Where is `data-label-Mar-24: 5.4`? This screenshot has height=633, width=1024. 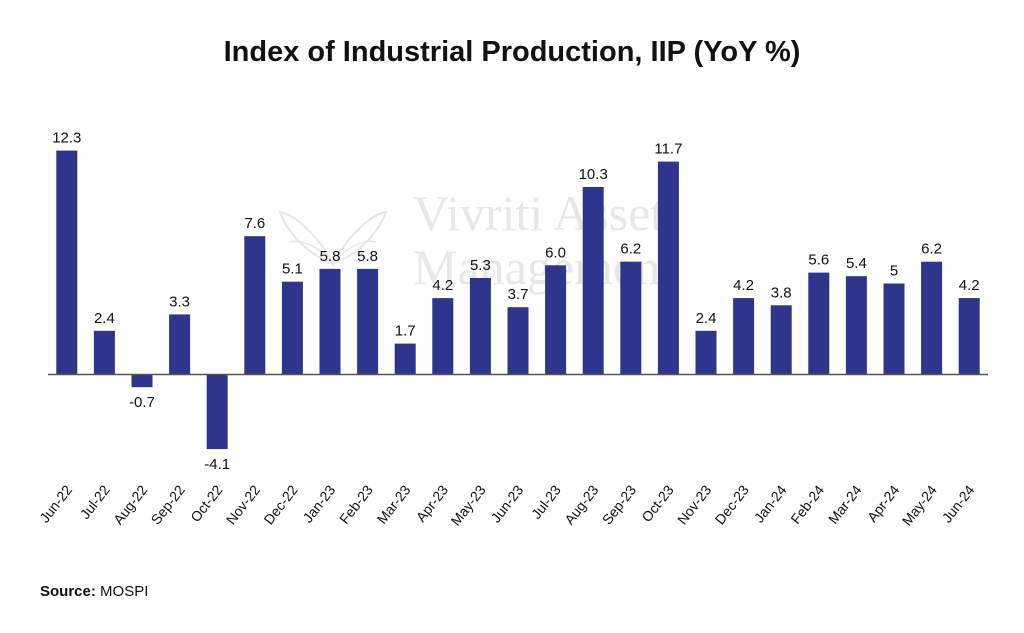
data-label-Mar-24: 5.4 is located at coordinates (856, 263).